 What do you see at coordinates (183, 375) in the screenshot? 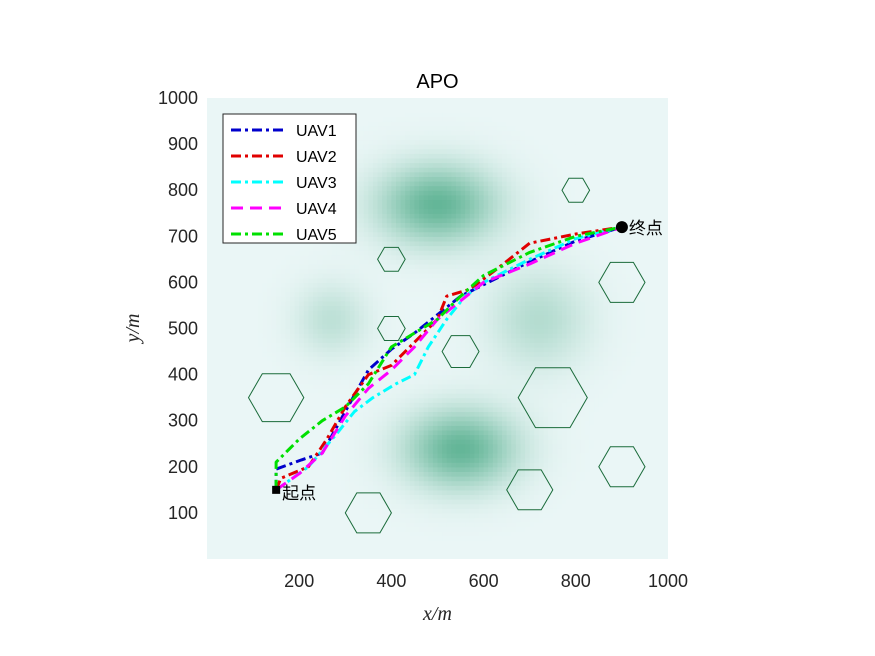
I see `y-tick-400: 400` at bounding box center [183, 375].